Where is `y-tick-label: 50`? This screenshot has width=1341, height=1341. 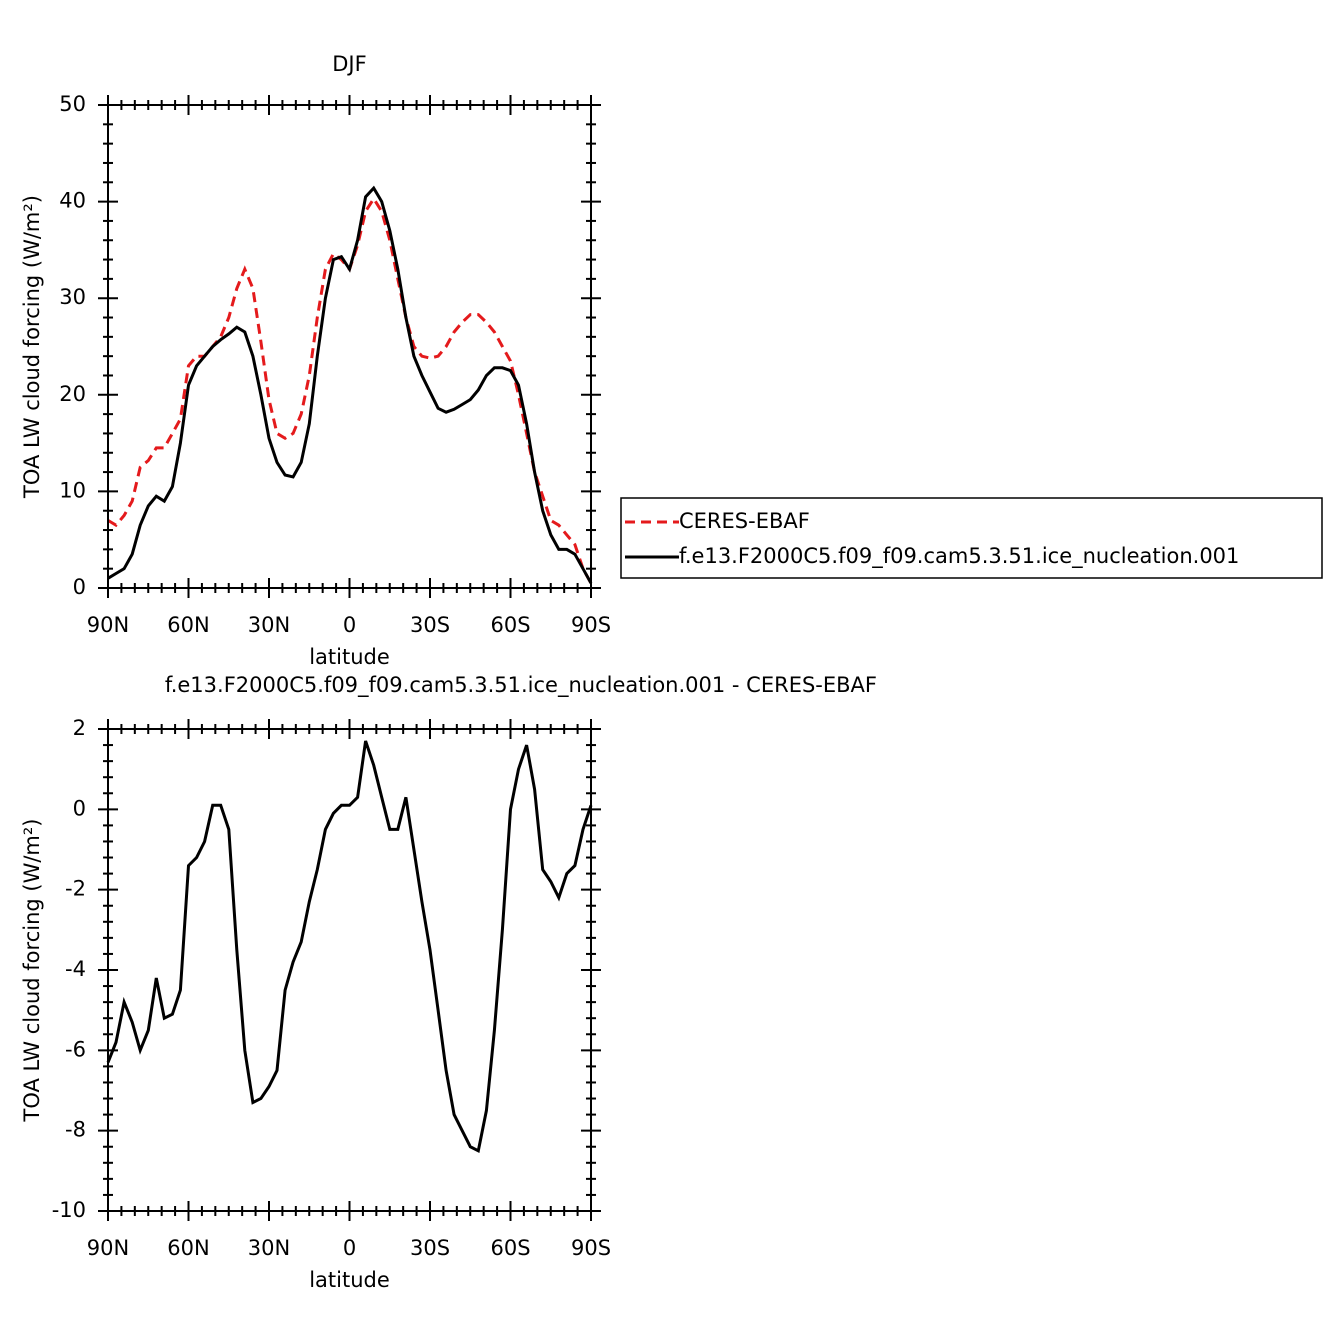 y-tick-label: 50 is located at coordinates (72, 104).